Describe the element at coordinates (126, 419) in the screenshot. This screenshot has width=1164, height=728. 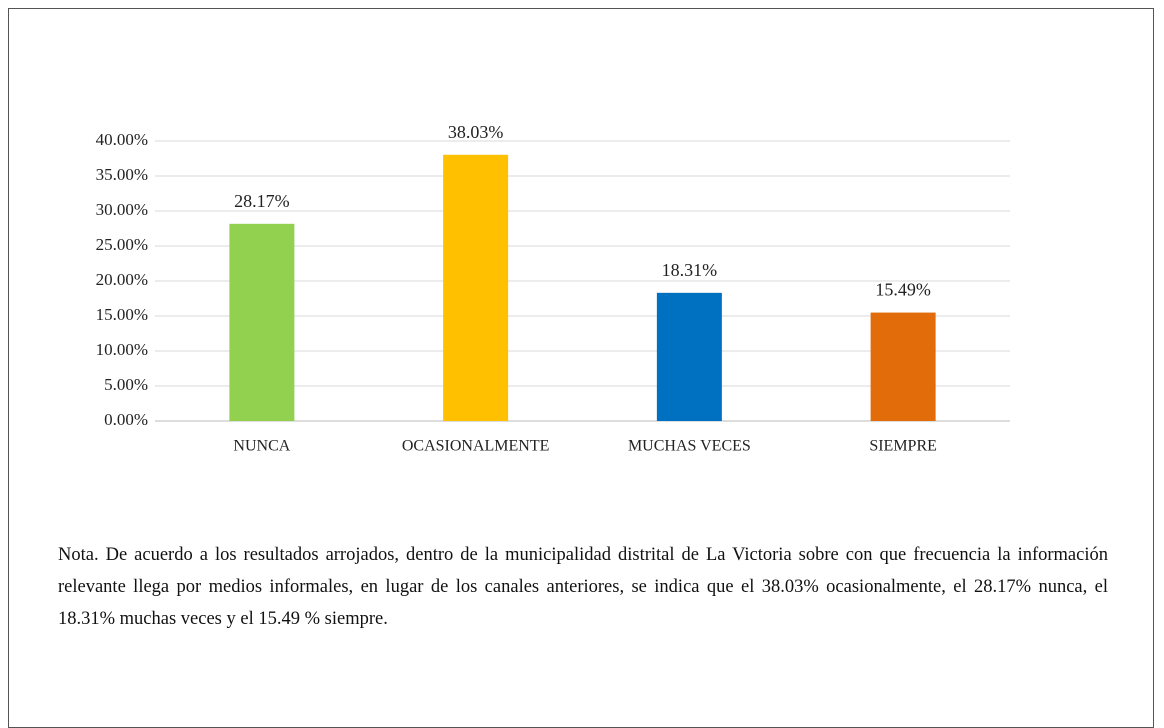
I see `y-tick-label: 0.00%` at that location.